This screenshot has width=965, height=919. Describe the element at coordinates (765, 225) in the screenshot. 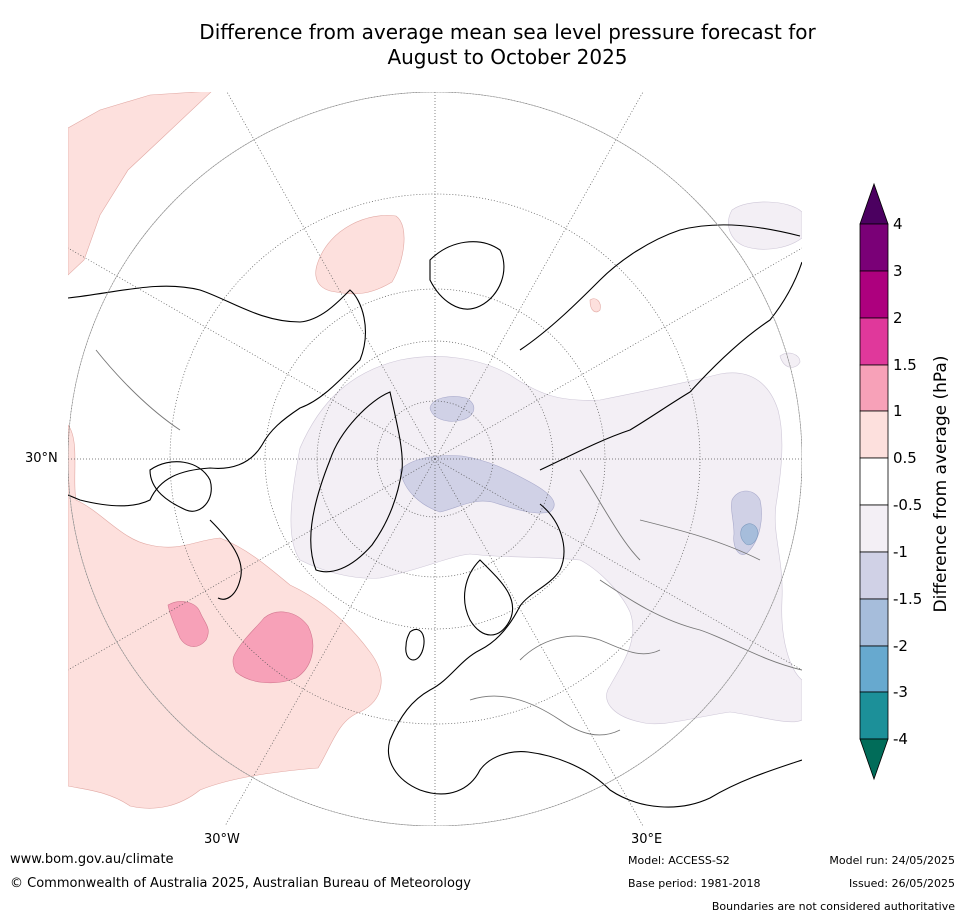

I see `anomaly-east-siberia-small` at that location.